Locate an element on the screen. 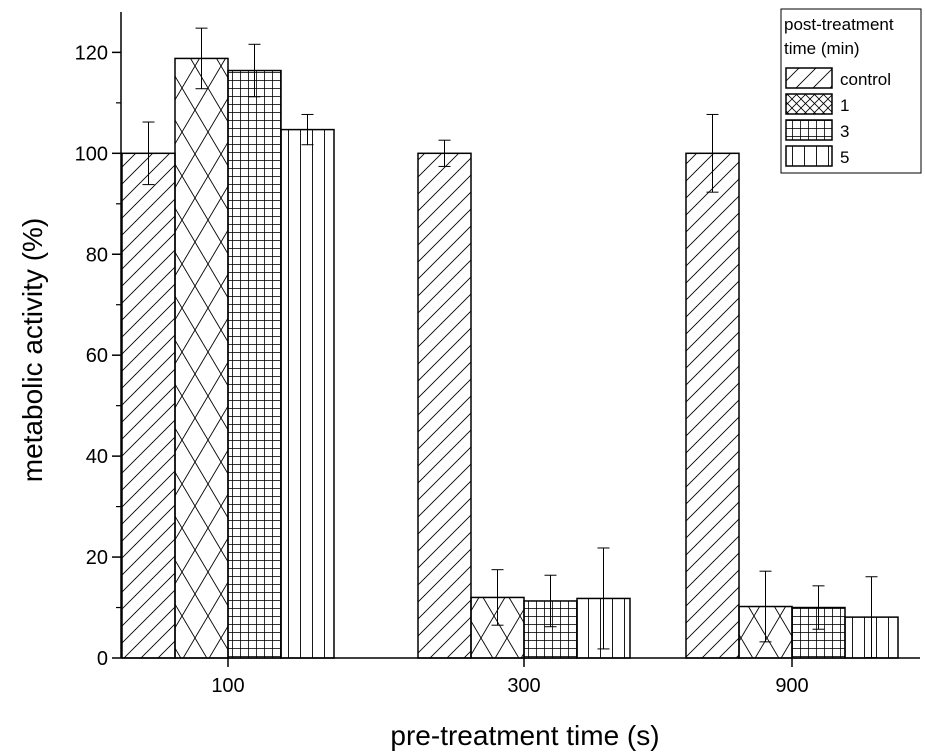 This screenshot has height=754, width=925. legend-swatch-control is located at coordinates (809, 78).